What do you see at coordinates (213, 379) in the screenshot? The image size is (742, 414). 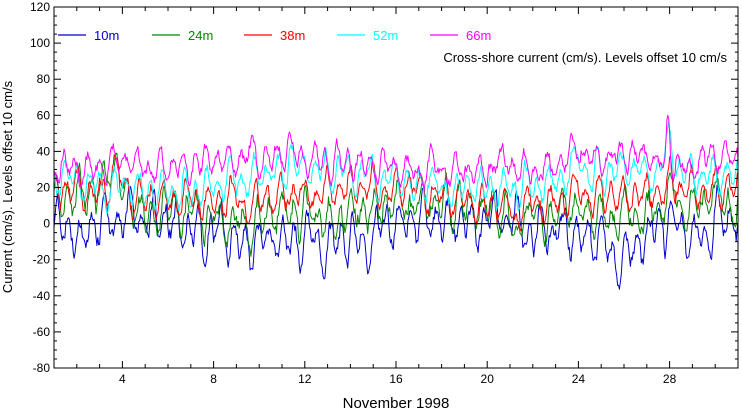 I see `x-tick-label: 8` at bounding box center [213, 379].